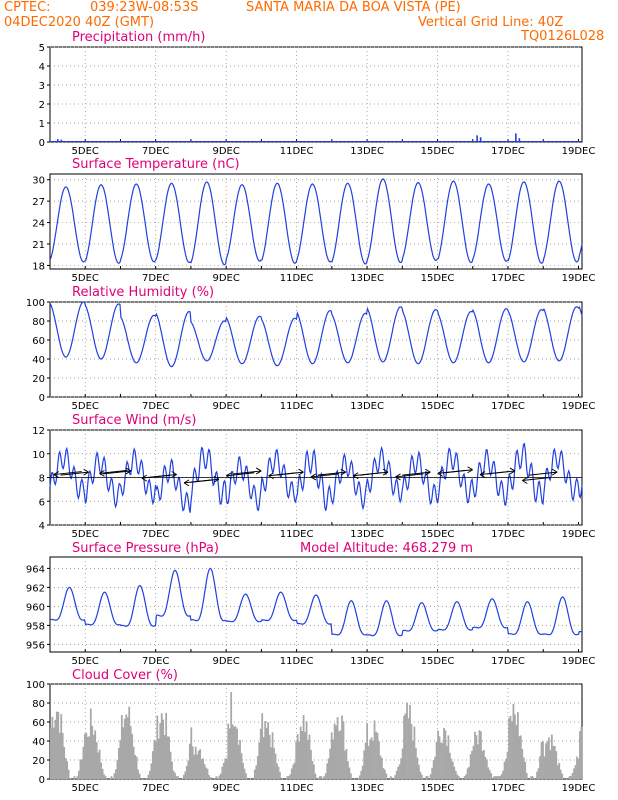  What do you see at coordinates (225, 406) in the screenshot?
I see `rh-xtick-label: 9DEC` at bounding box center [225, 406].